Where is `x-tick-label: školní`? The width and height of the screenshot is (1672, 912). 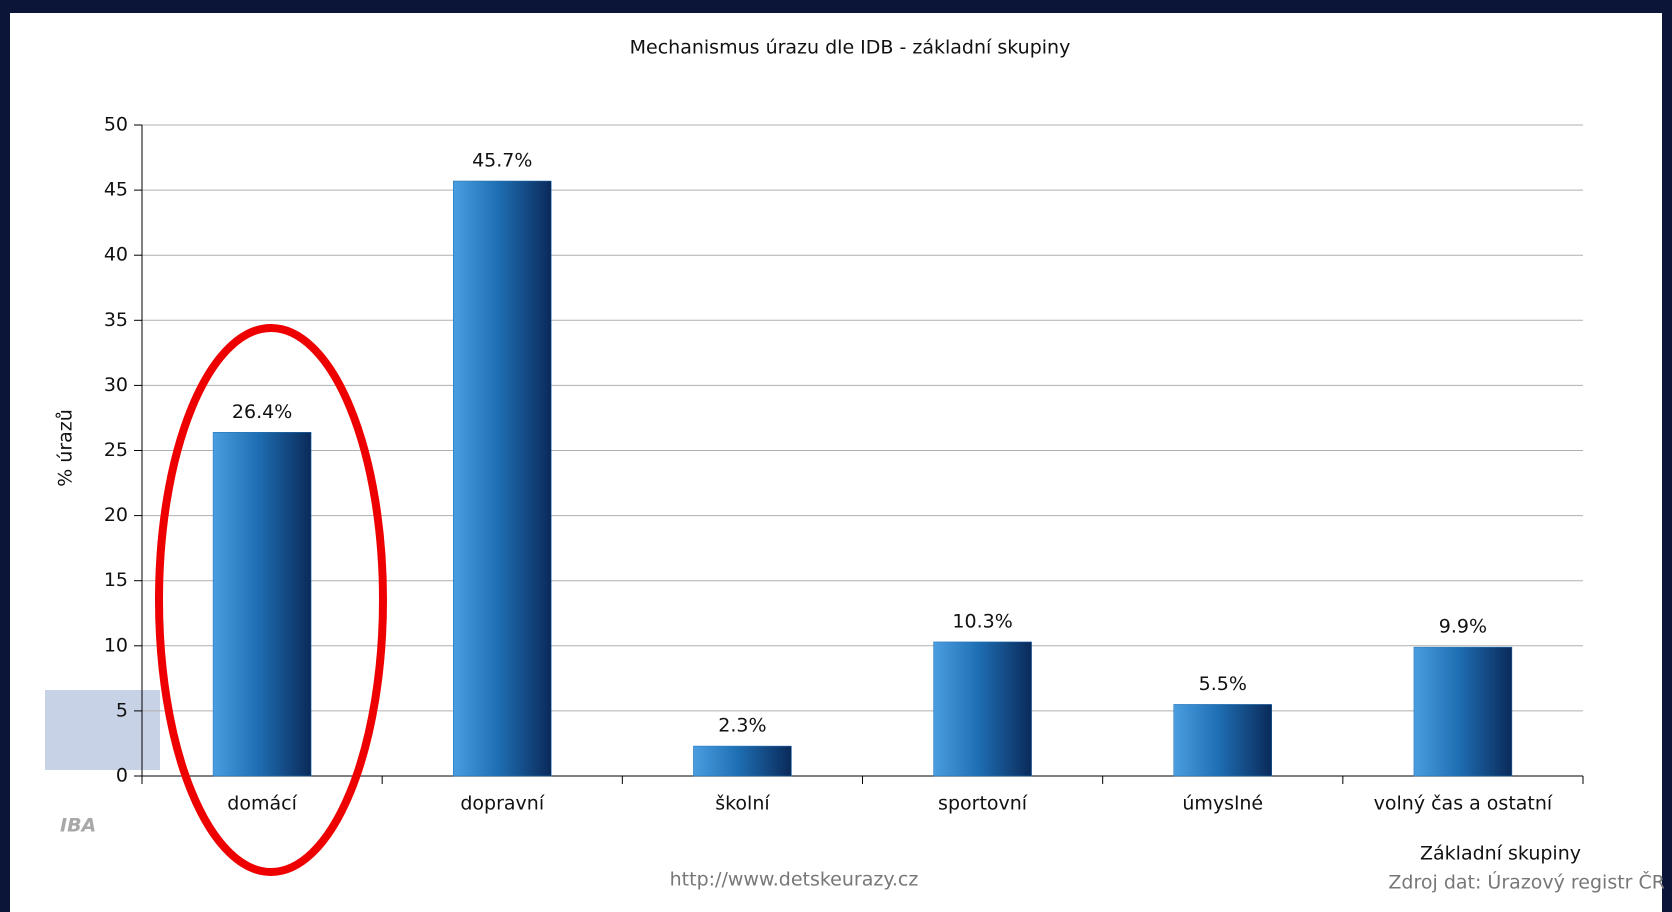 x-tick-label: školní is located at coordinates (742, 804).